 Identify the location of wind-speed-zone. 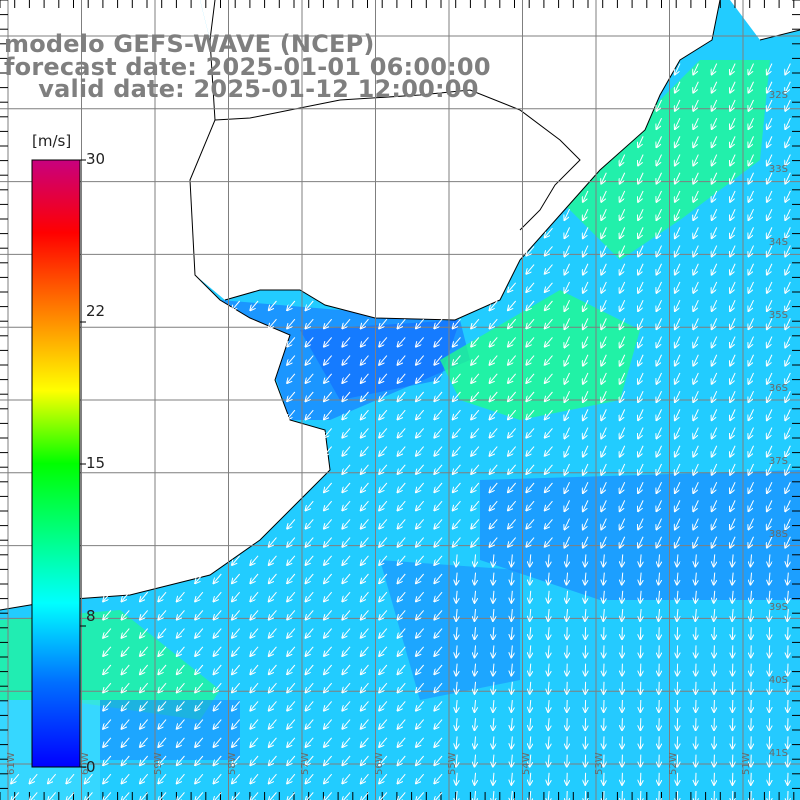
(640, 535).